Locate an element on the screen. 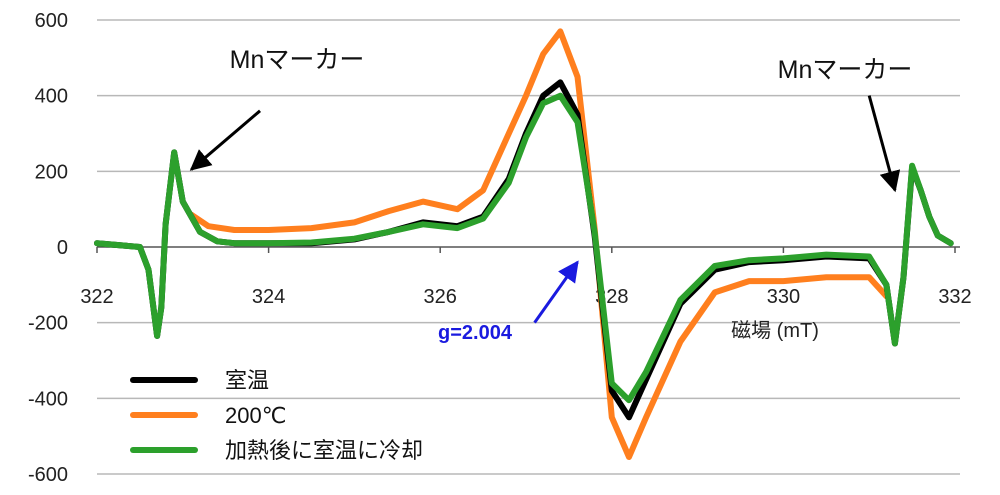  legend: 室温 200℃ 加熱後に室温に冷却 is located at coordinates (276, 415).